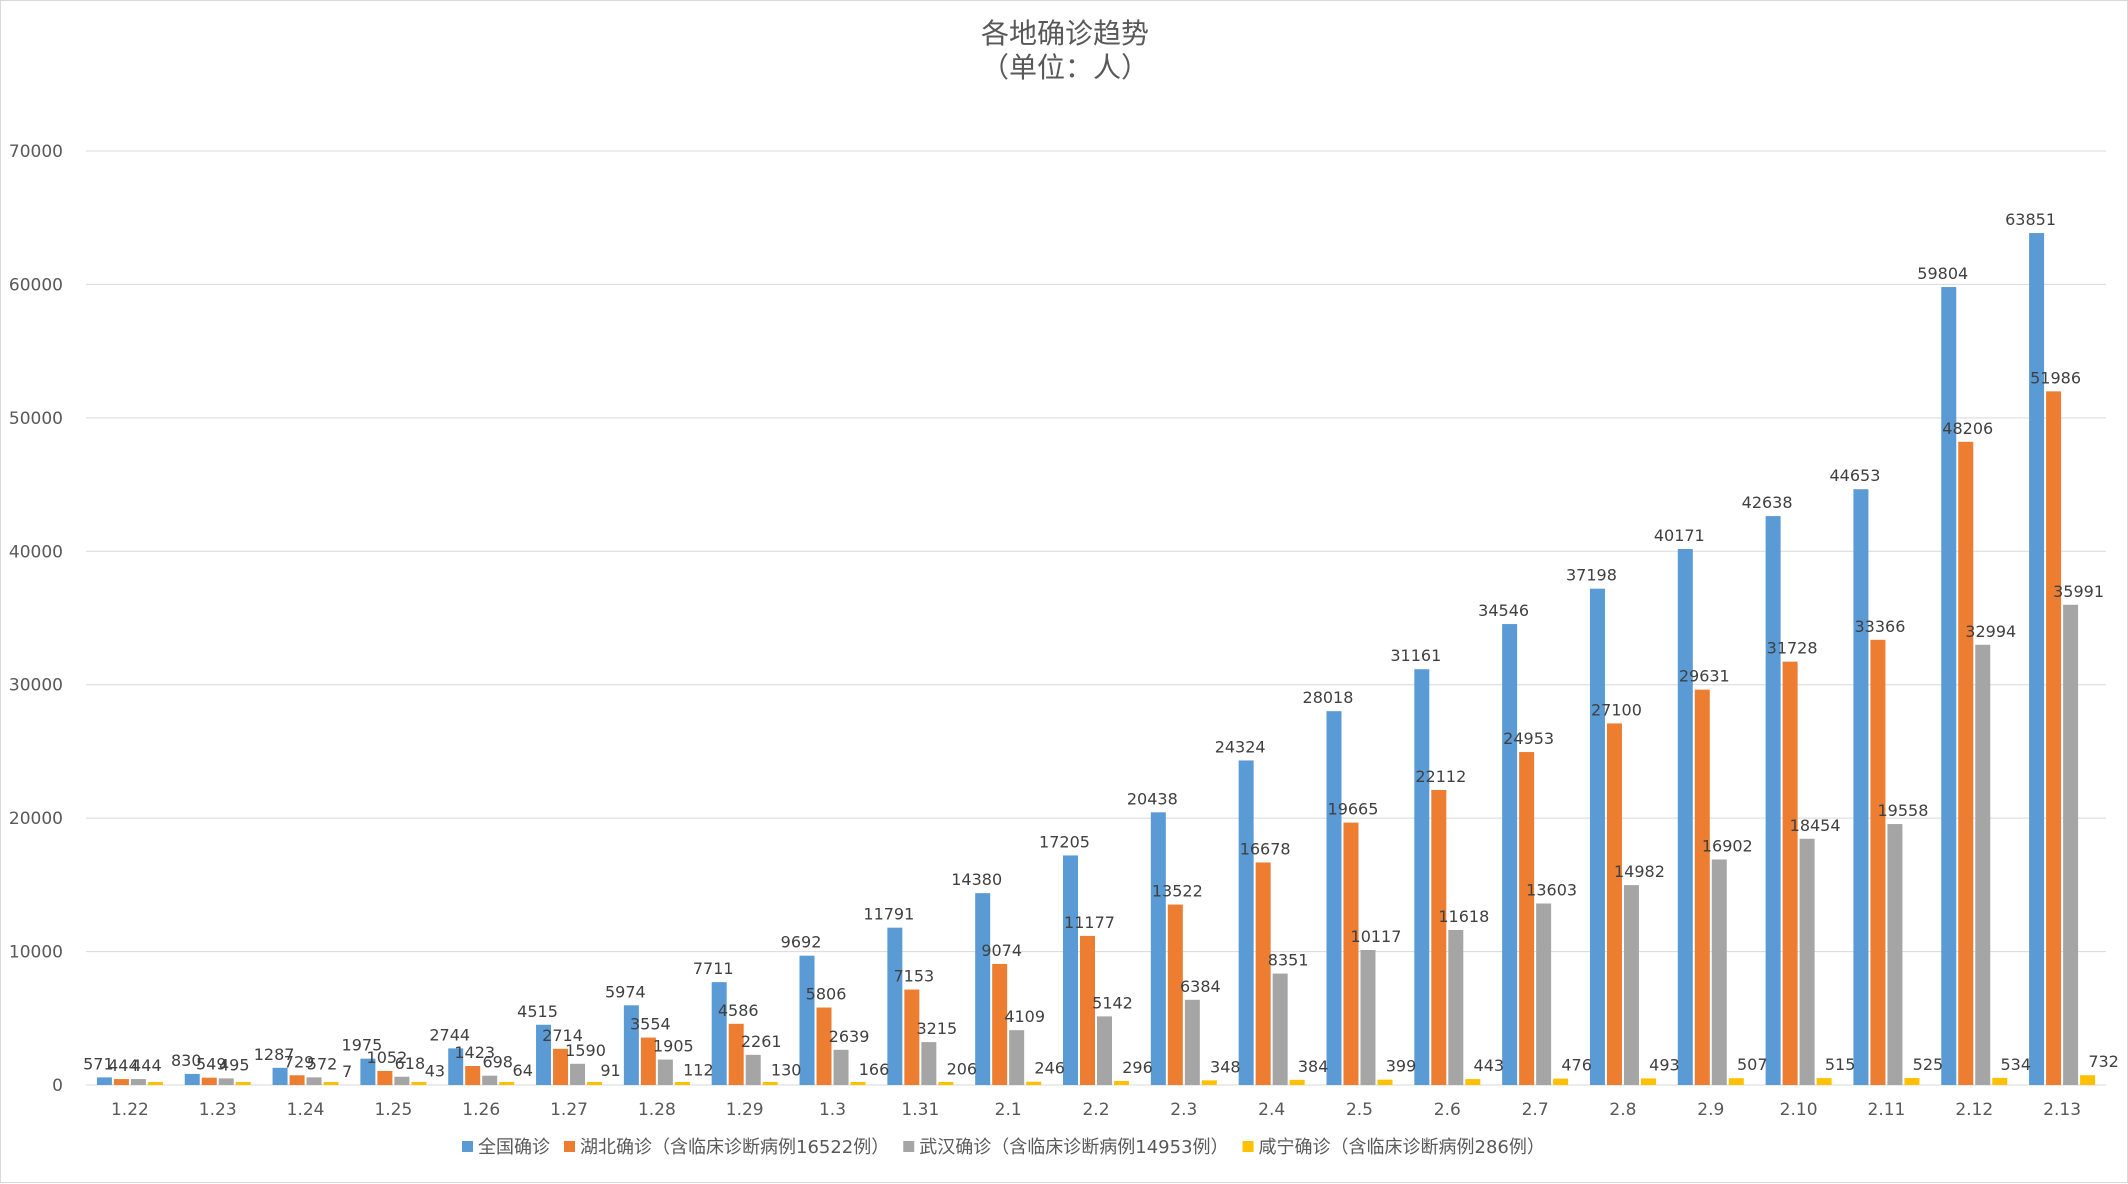 The width and height of the screenshot is (2128, 1184). Describe the element at coordinates (738, 1010) in the screenshot. I see `data-label: 4586` at that location.